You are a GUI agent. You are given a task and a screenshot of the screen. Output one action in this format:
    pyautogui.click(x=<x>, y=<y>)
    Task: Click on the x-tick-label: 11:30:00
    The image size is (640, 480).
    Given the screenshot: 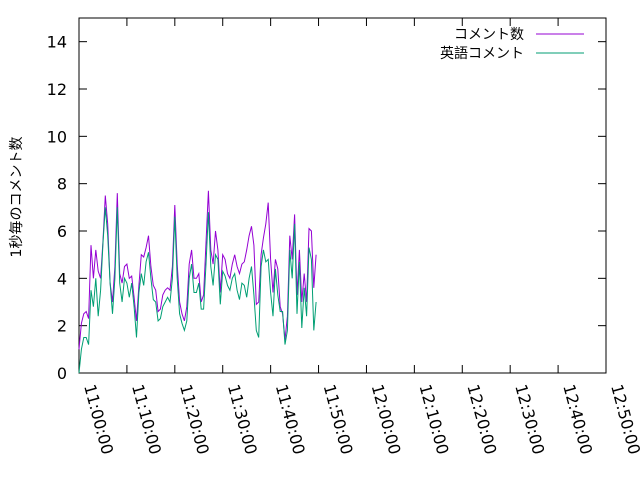 What is the action you would take?
    pyautogui.click(x=242, y=419)
    